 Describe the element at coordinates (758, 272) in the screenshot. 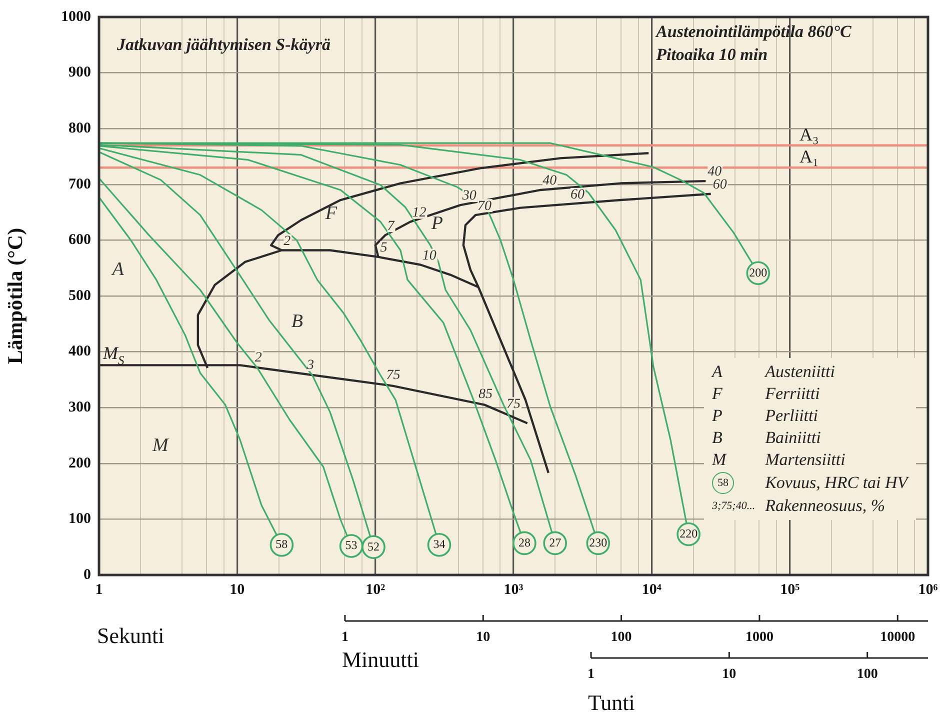

I see `annotation: 200` at that location.